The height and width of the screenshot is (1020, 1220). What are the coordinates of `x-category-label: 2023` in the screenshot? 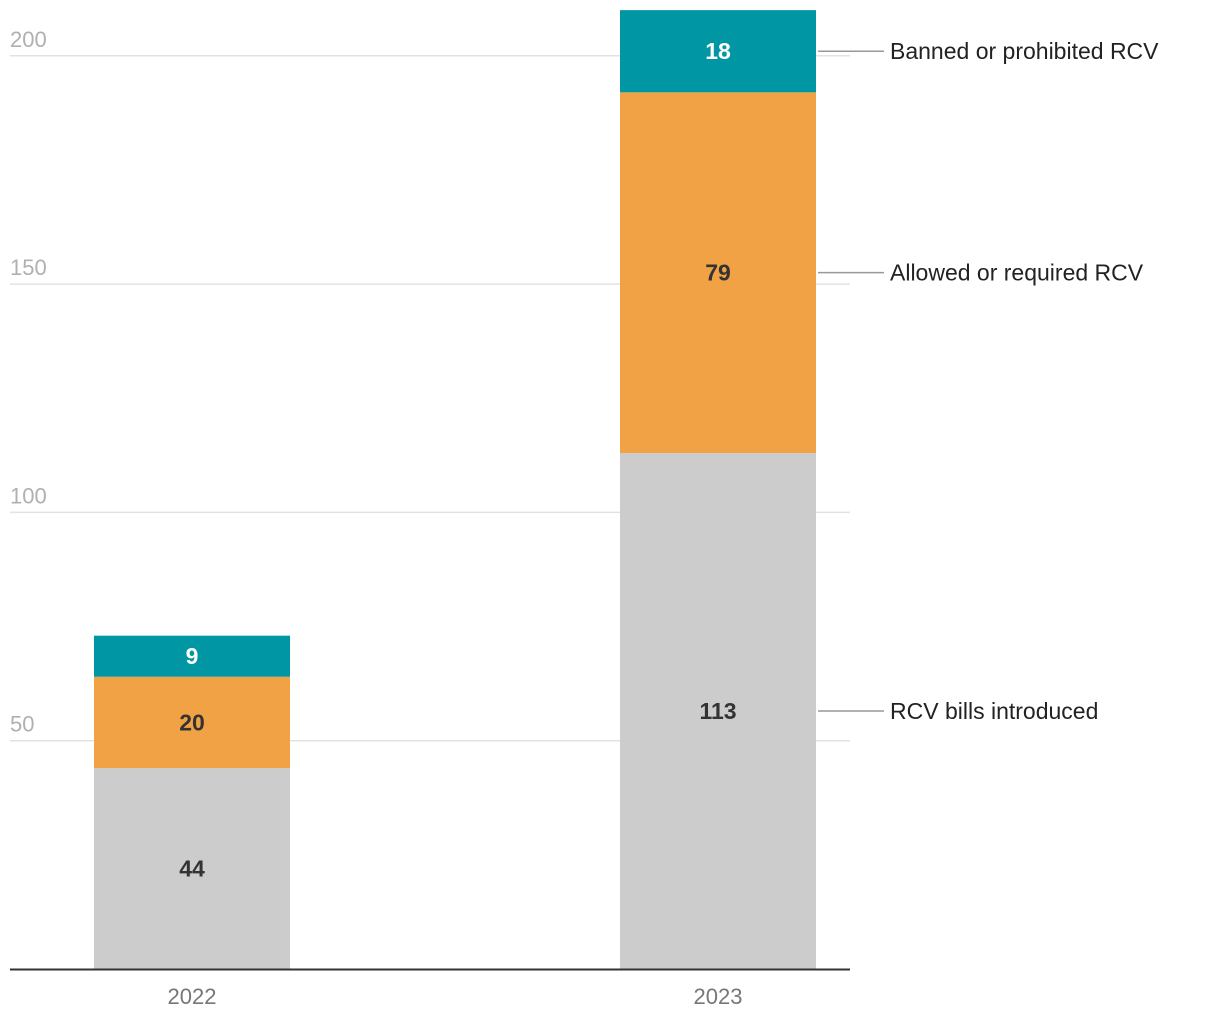 It's located at (718, 996).